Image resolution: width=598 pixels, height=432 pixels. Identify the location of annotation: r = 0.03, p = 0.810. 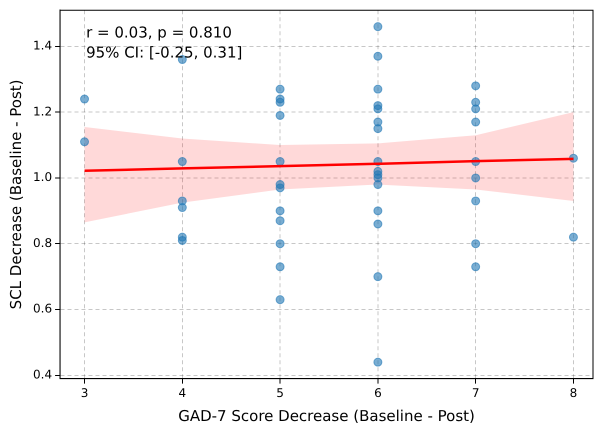
(159, 33).